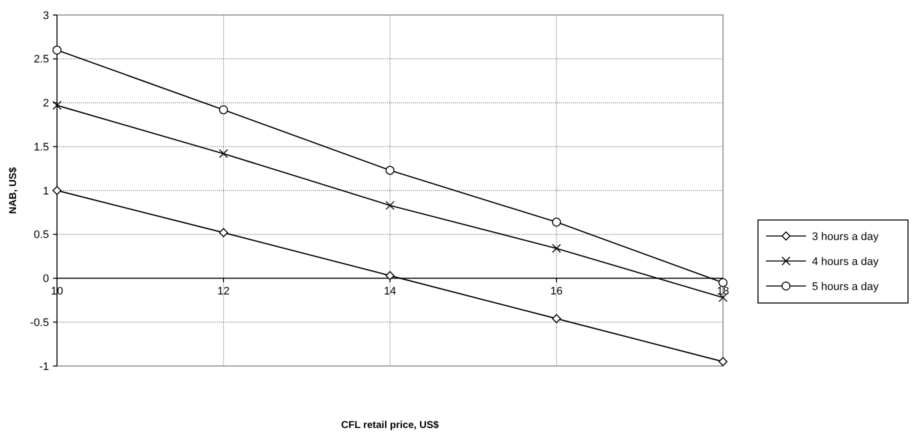 The height and width of the screenshot is (443, 913). I want to click on y-tick-label: 2, so click(45, 104).